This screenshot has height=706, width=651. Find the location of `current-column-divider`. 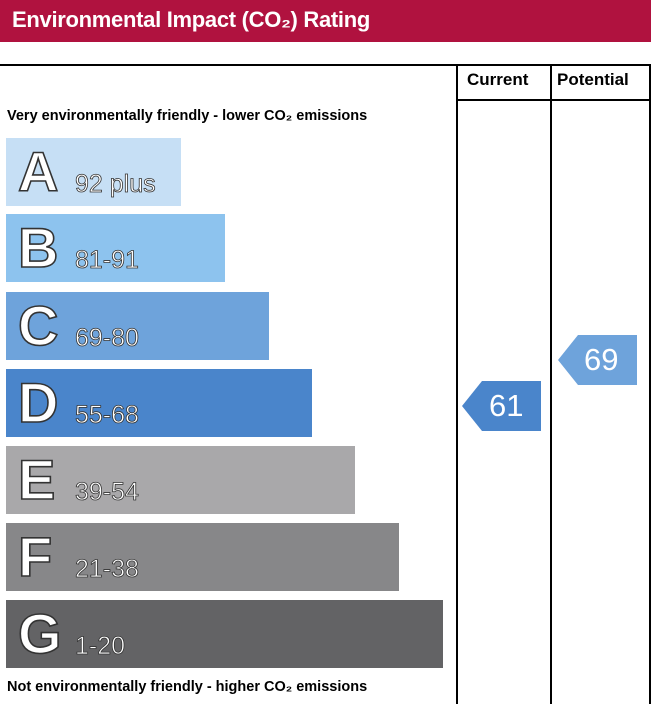

current-column-divider is located at coordinates (457, 384).